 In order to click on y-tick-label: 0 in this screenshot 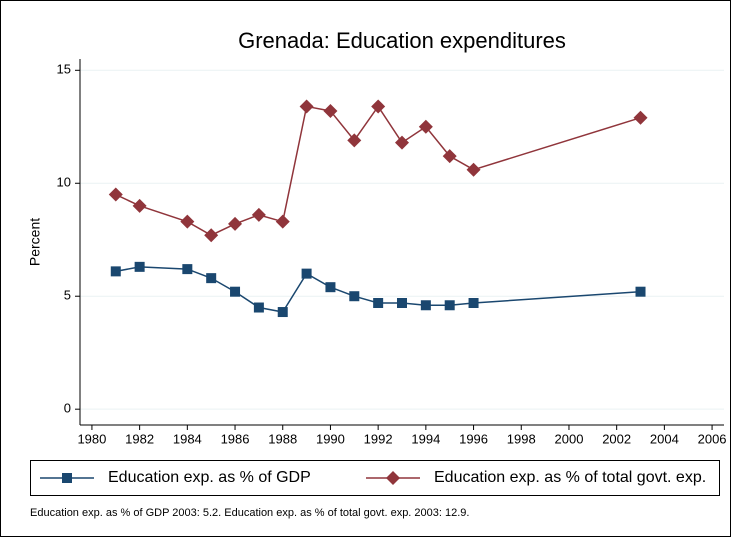, I will do `click(67, 408)`.